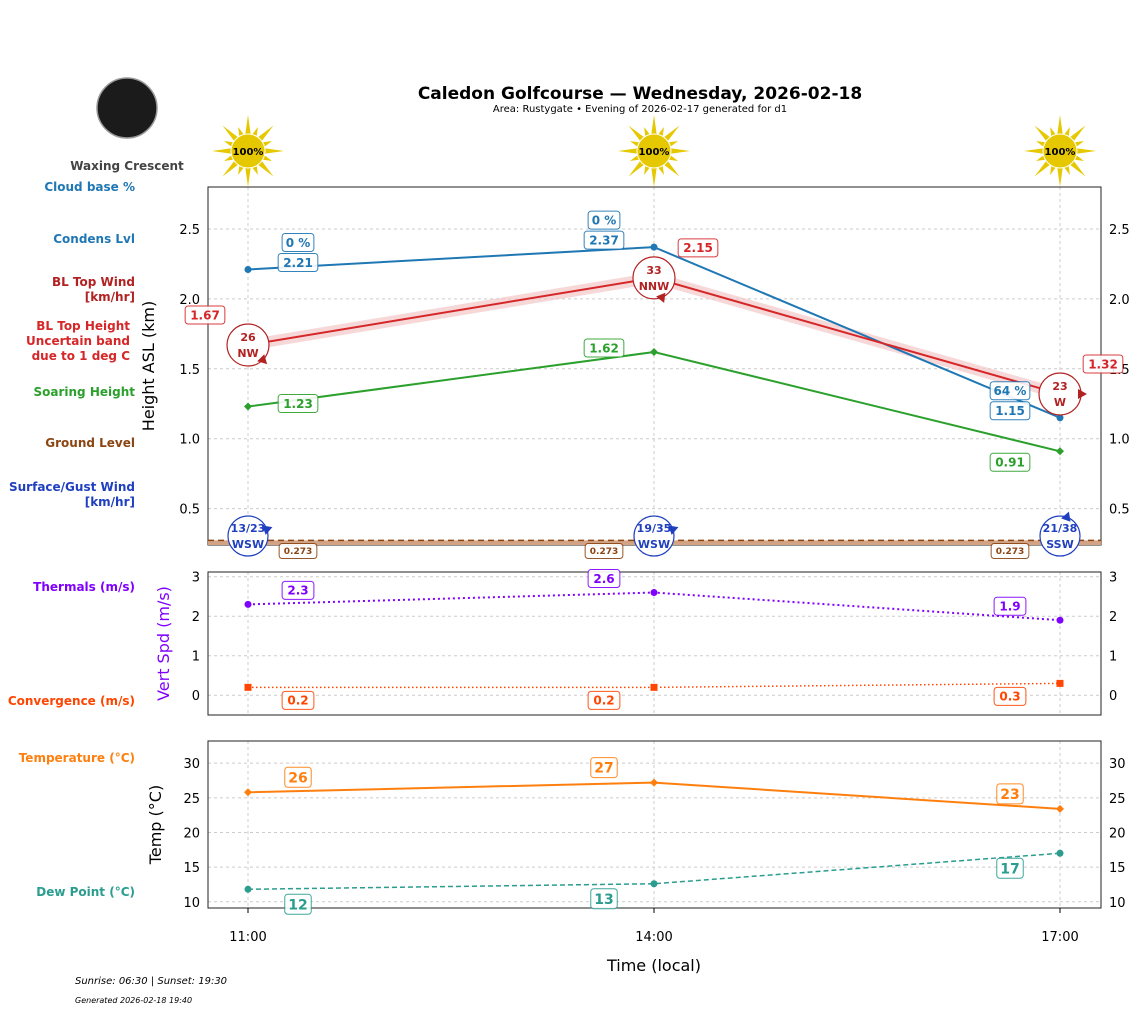  What do you see at coordinates (1119, 440) in the screenshot?
I see `y-tick-label-right: 1.0` at bounding box center [1119, 440].